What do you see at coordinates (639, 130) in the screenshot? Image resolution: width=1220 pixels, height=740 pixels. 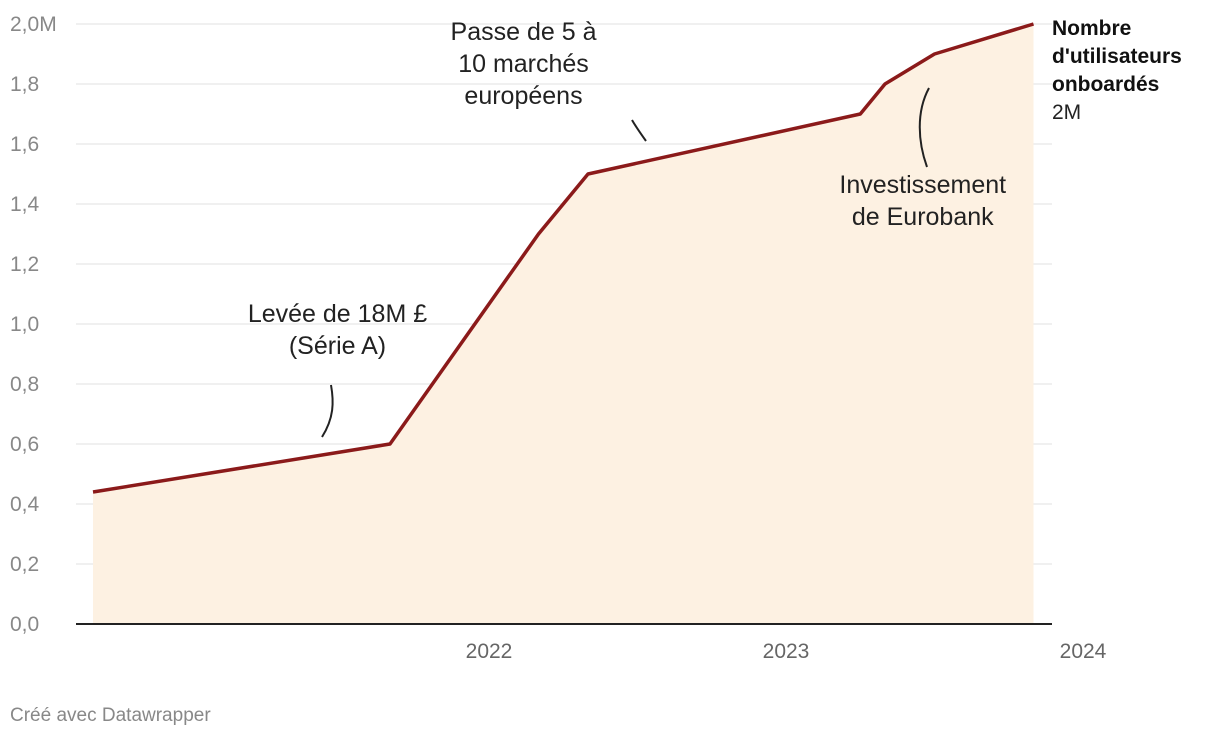 I see `annotation-connector-markets` at bounding box center [639, 130].